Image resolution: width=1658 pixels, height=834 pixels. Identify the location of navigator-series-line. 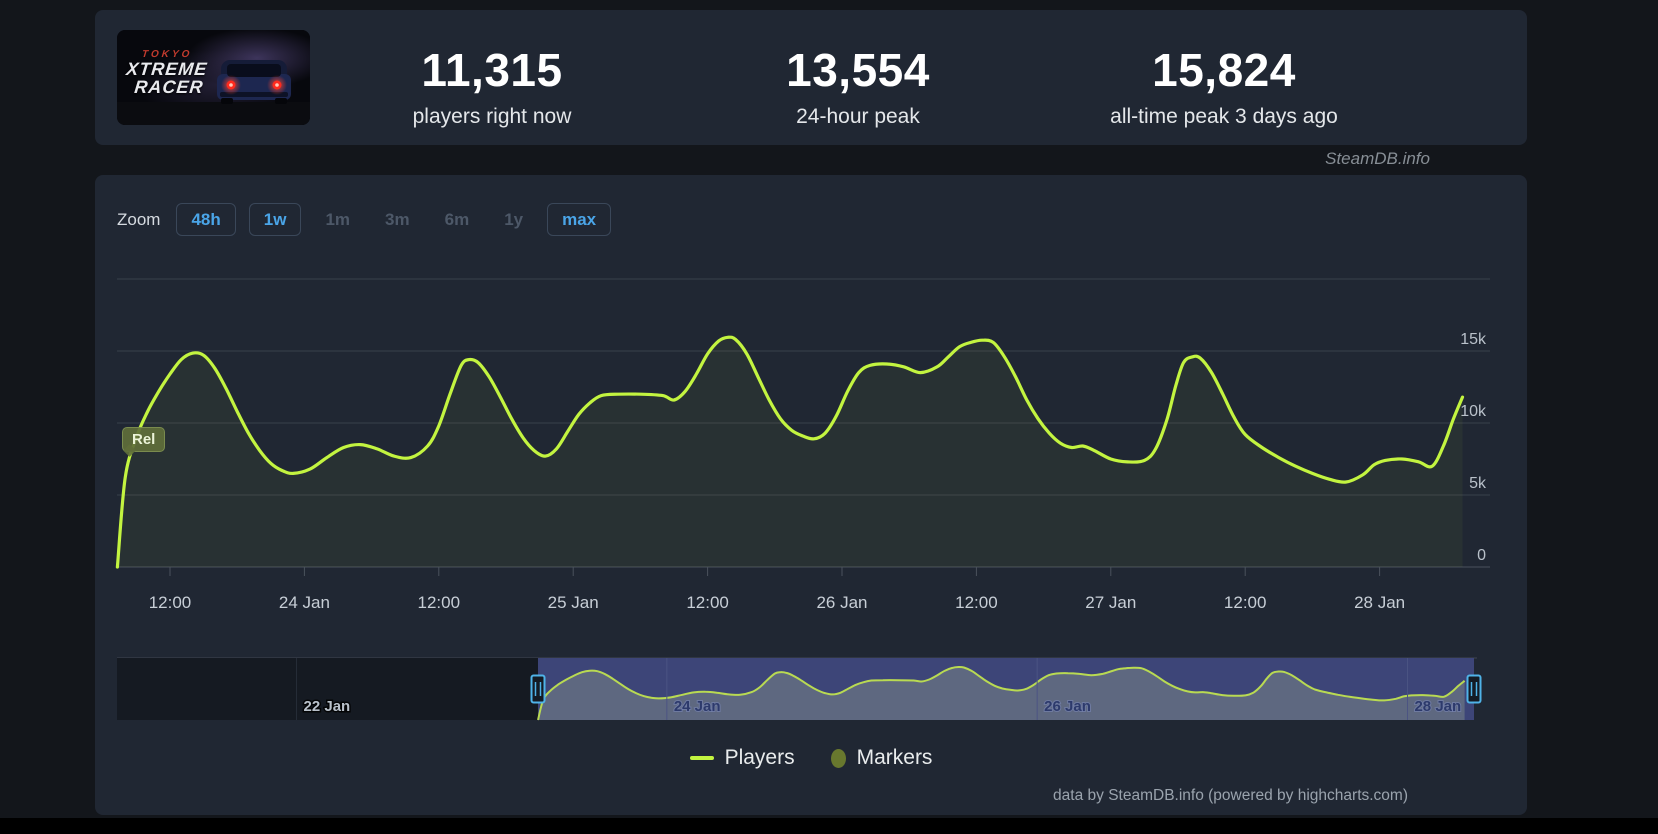
(1001, 693).